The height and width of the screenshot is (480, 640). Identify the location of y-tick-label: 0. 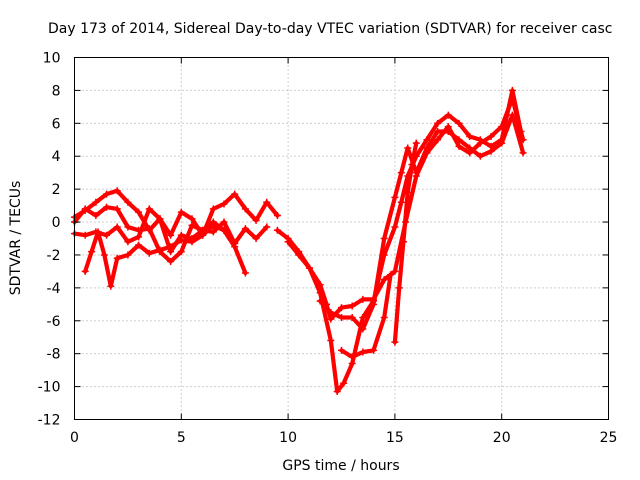
(56, 223).